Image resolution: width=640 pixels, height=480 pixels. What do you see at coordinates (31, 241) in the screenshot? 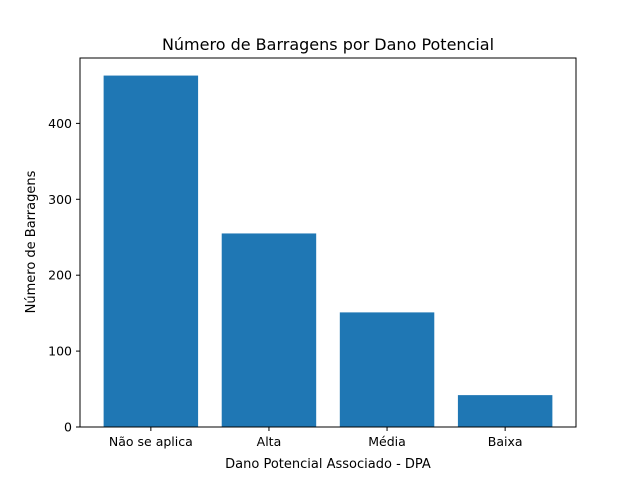
I see `y-axis-label: Número de Barragens` at bounding box center [31, 241].